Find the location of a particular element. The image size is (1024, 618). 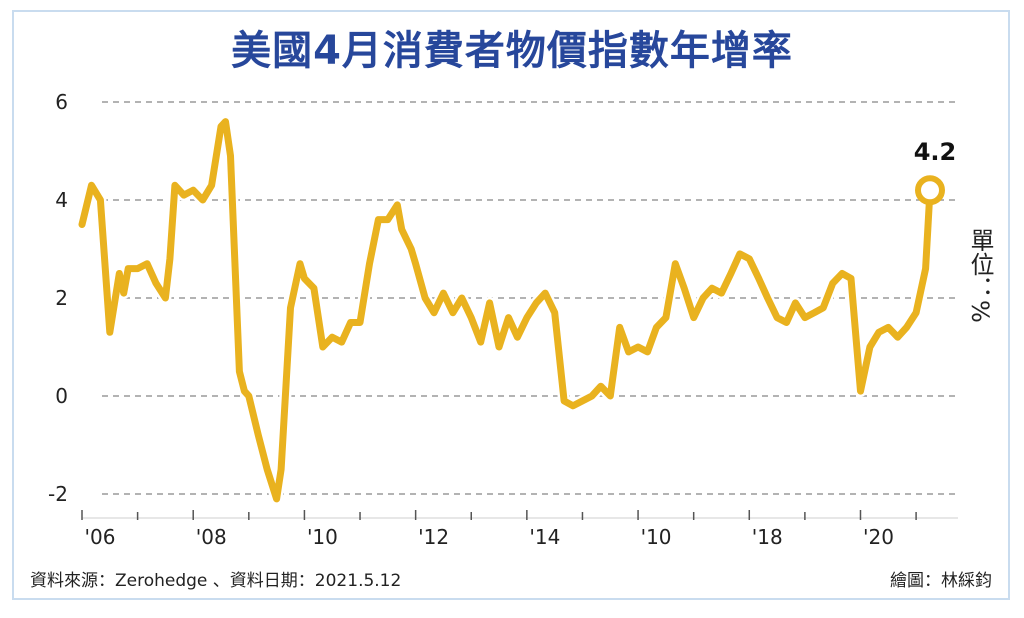

unit-label-text: 單位：% is located at coordinates (980, 275).